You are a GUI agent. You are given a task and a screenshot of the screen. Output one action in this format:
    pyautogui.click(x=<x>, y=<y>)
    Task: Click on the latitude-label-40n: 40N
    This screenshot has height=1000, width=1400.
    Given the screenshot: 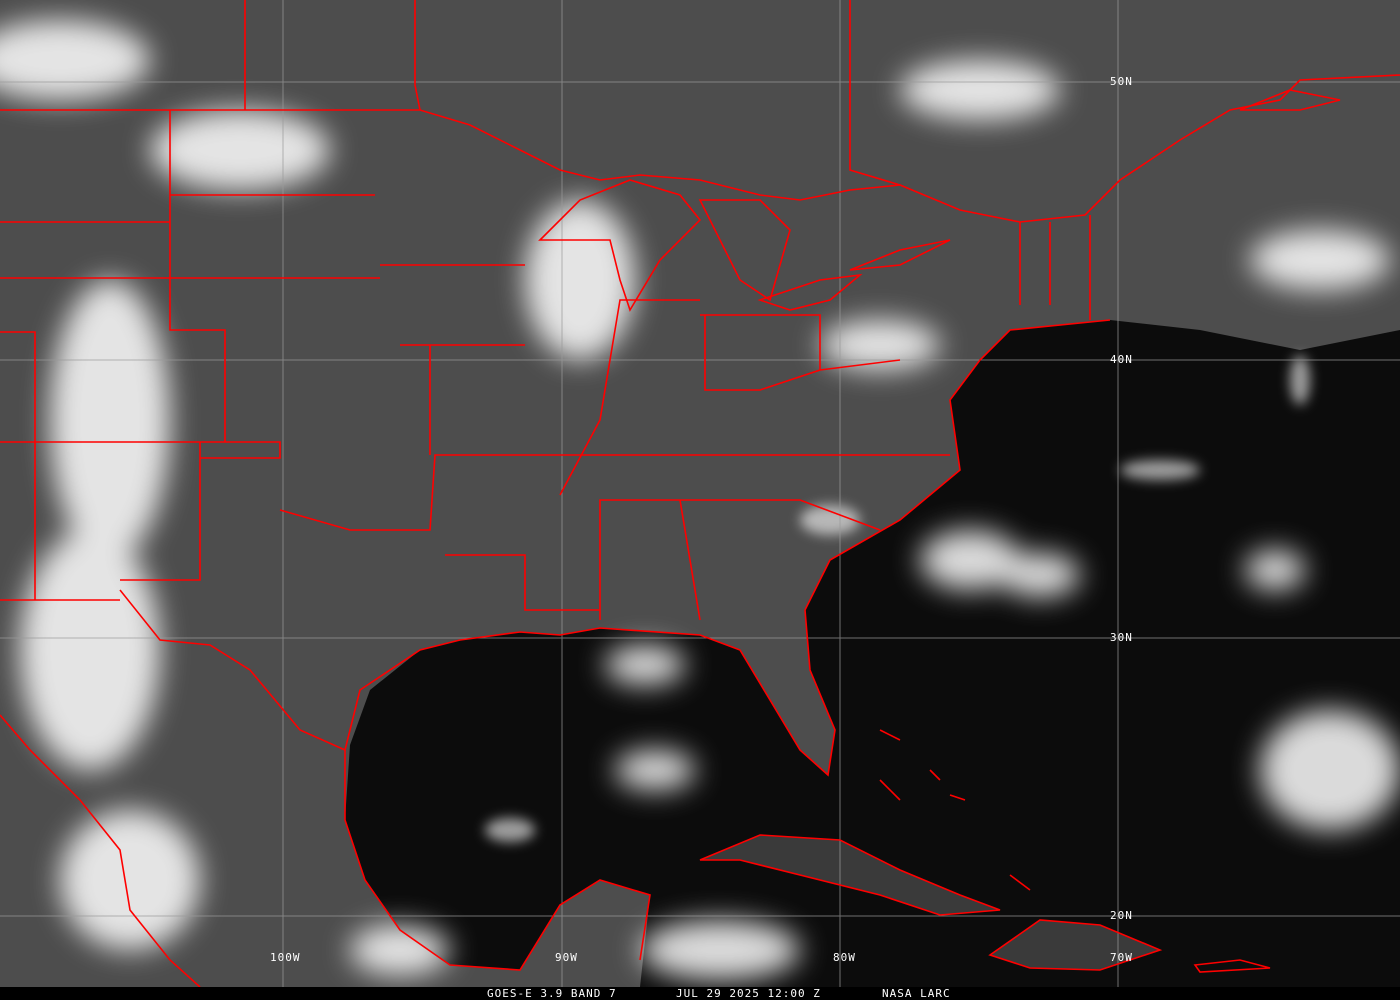 What is the action you would take?
    pyautogui.click(x=1121, y=359)
    